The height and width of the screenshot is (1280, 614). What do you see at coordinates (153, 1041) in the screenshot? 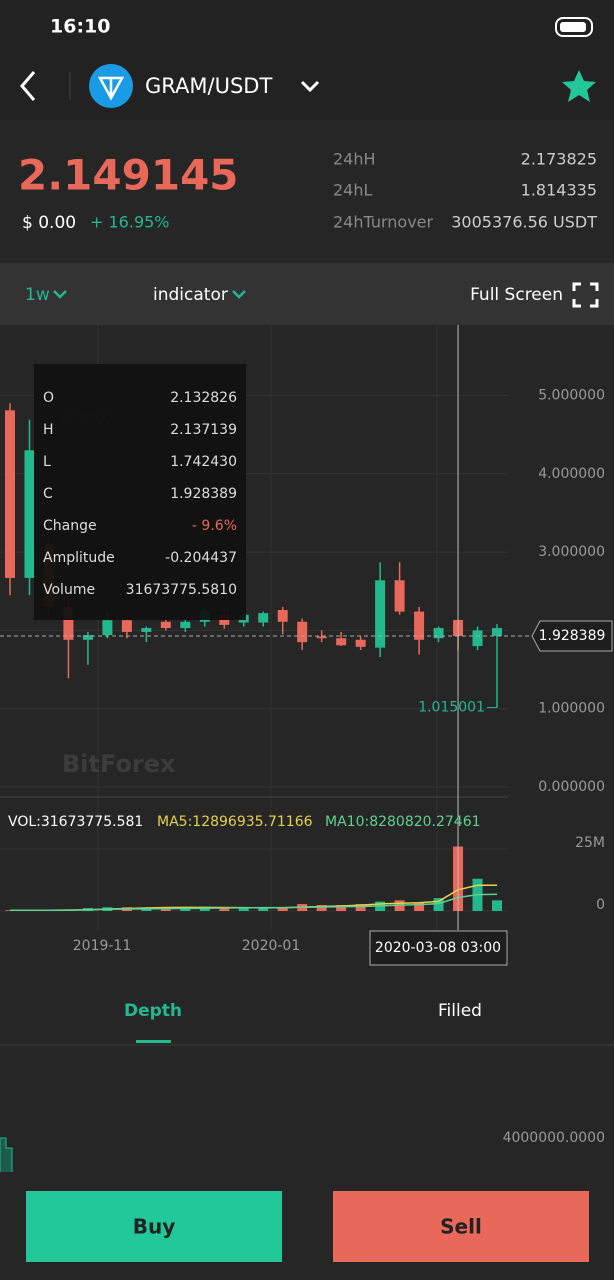
I see `tab-indicator` at bounding box center [153, 1041].